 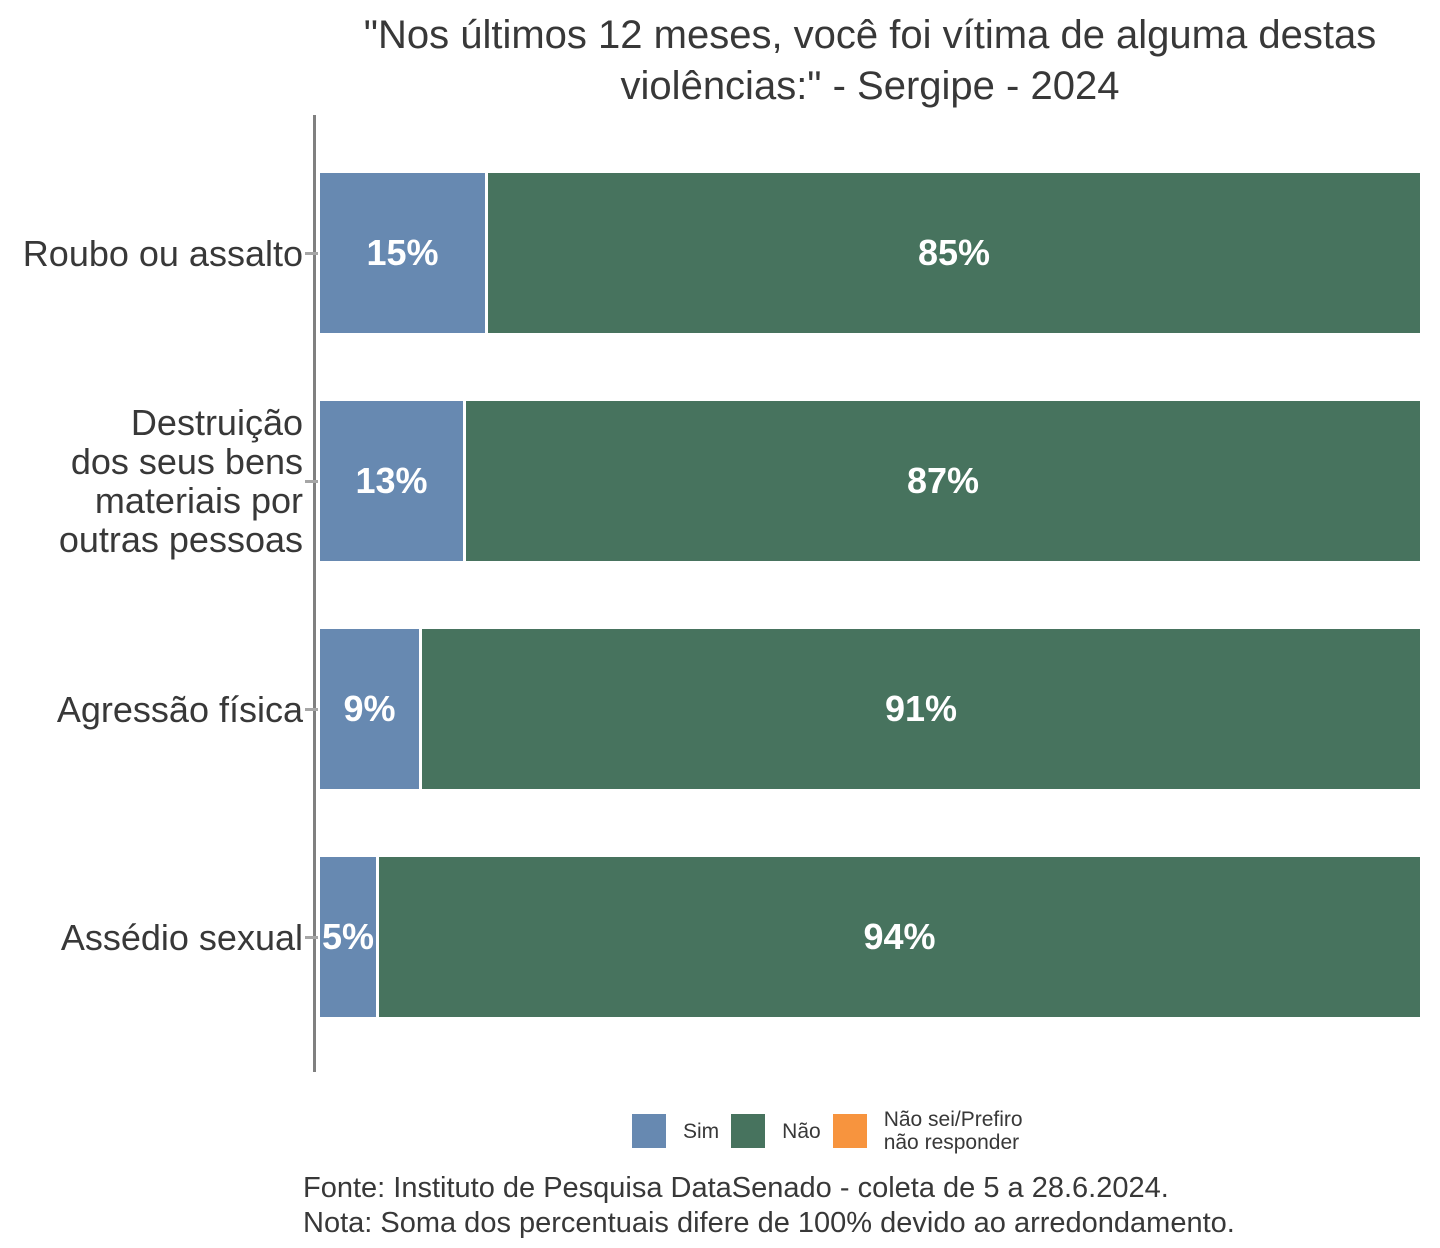 I want to click on y-axis-line, so click(x=314, y=593).